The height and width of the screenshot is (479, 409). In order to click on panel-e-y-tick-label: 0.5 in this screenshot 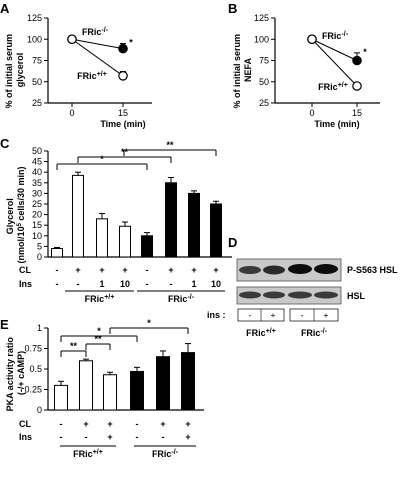, I will do `click(35, 369)`.